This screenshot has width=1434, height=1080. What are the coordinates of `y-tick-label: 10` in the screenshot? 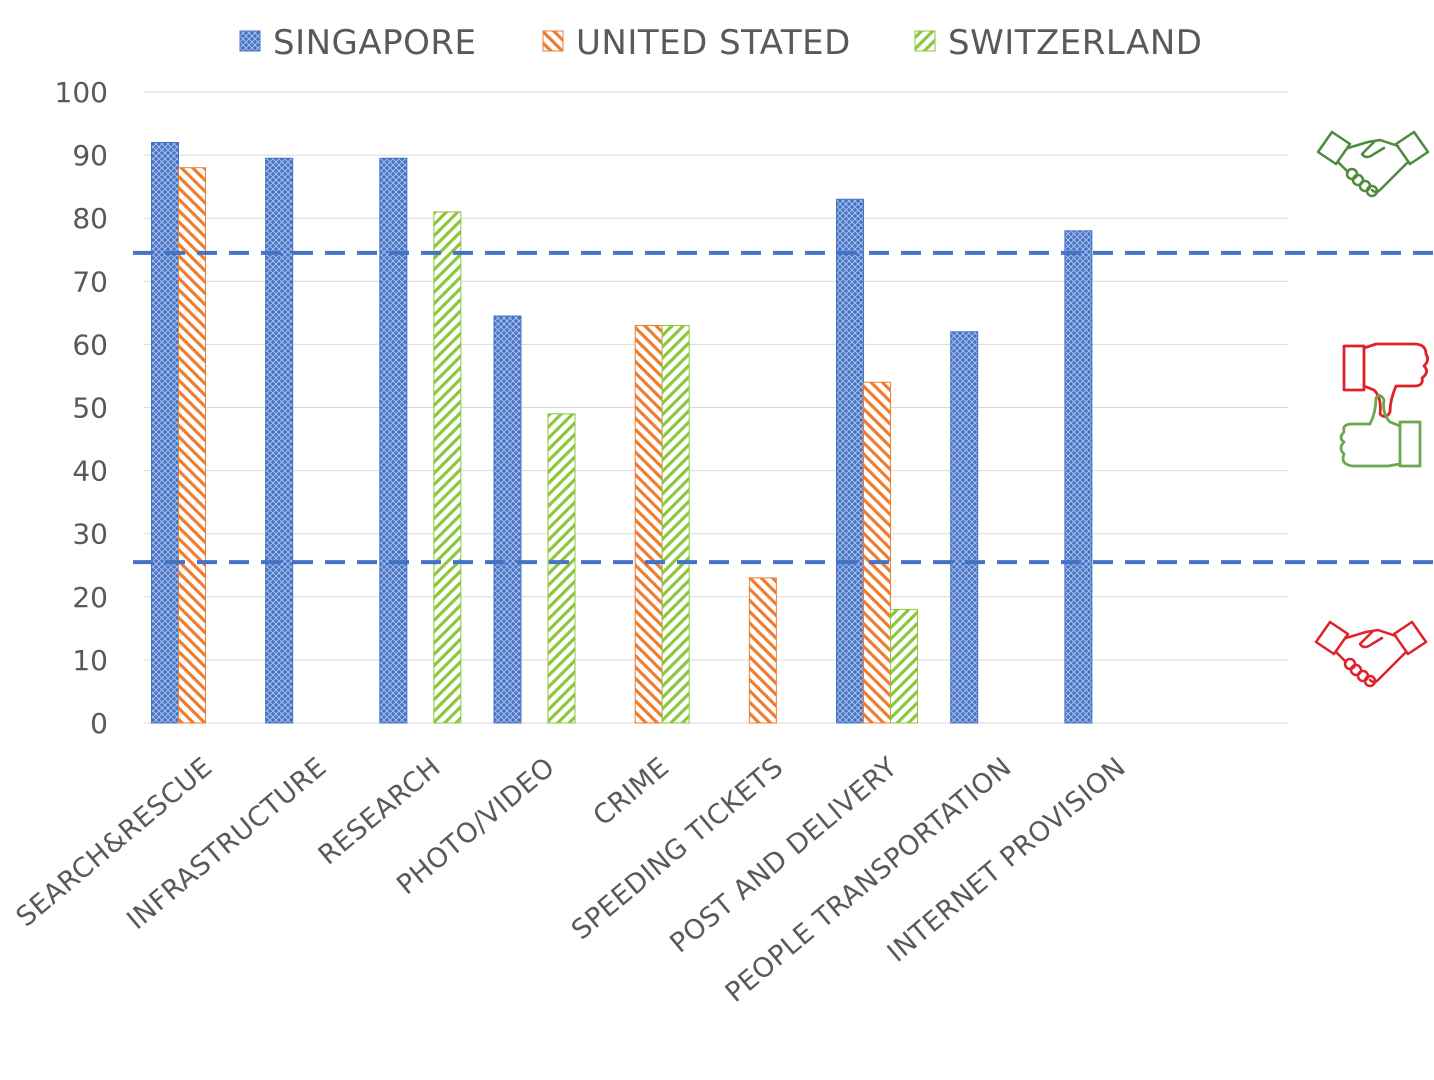 It's located at (90, 660).